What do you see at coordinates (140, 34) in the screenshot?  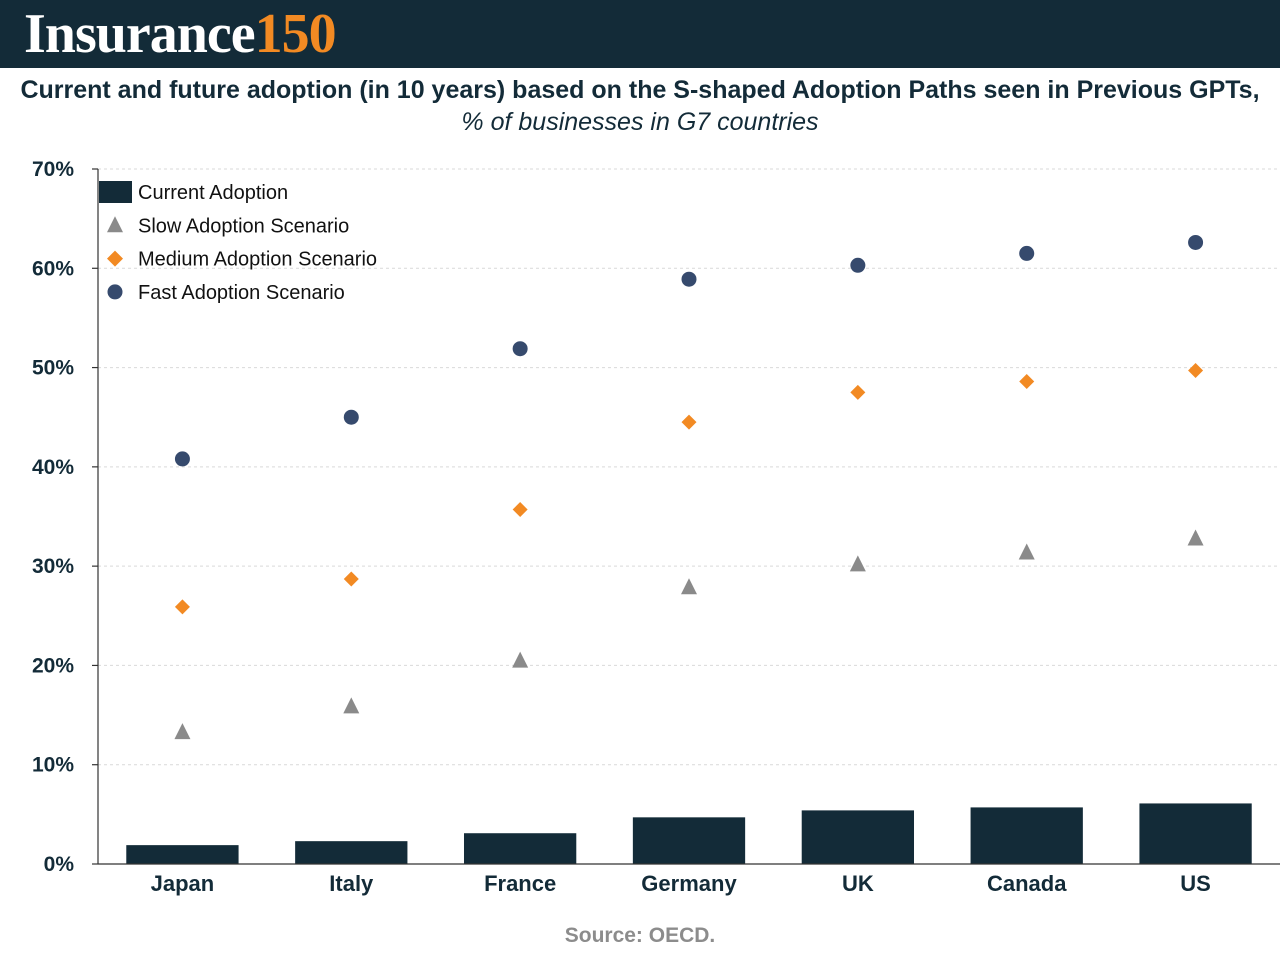 I see `logo-word: Insurance` at bounding box center [140, 34].